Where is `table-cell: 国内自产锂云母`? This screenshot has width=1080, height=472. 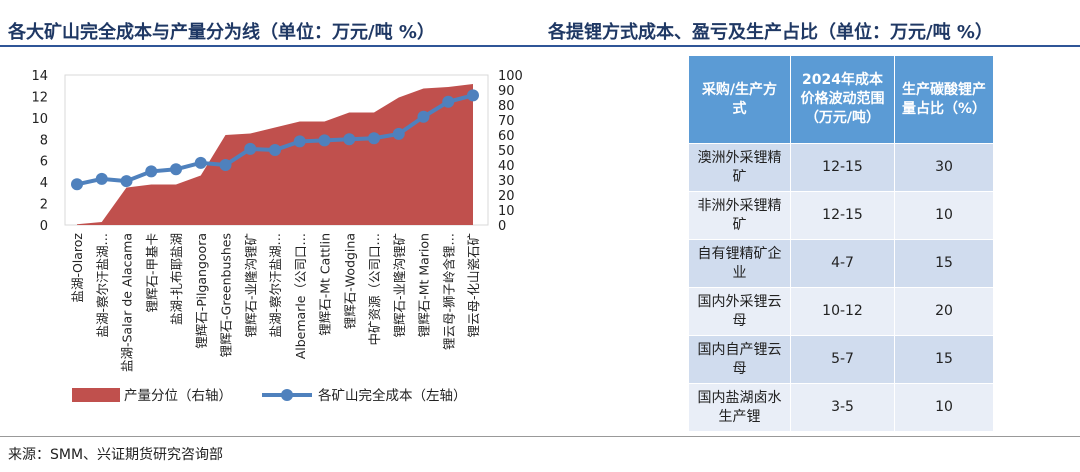 table-cell: 国内自产锂云母 is located at coordinates (739, 359).